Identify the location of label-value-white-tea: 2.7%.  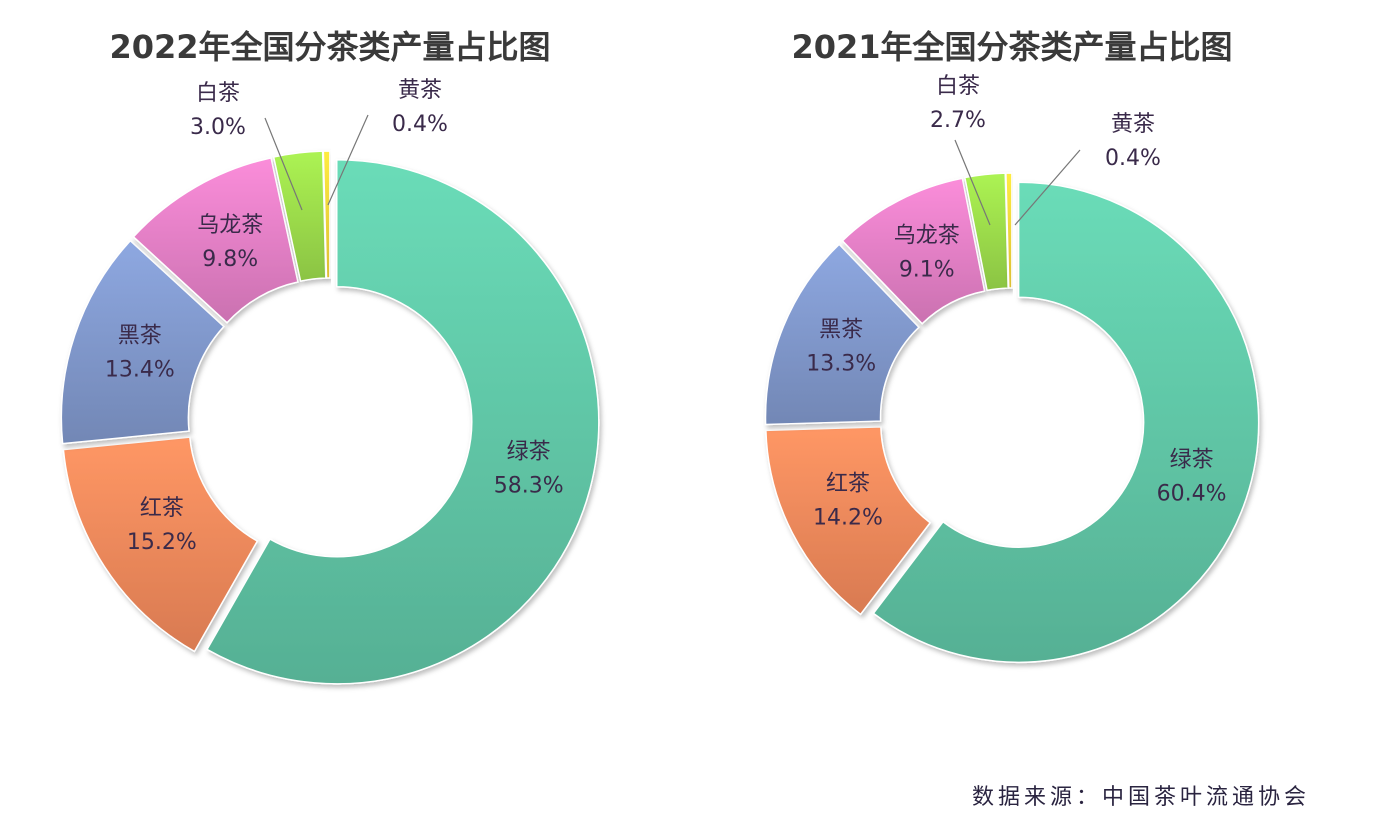
(958, 120).